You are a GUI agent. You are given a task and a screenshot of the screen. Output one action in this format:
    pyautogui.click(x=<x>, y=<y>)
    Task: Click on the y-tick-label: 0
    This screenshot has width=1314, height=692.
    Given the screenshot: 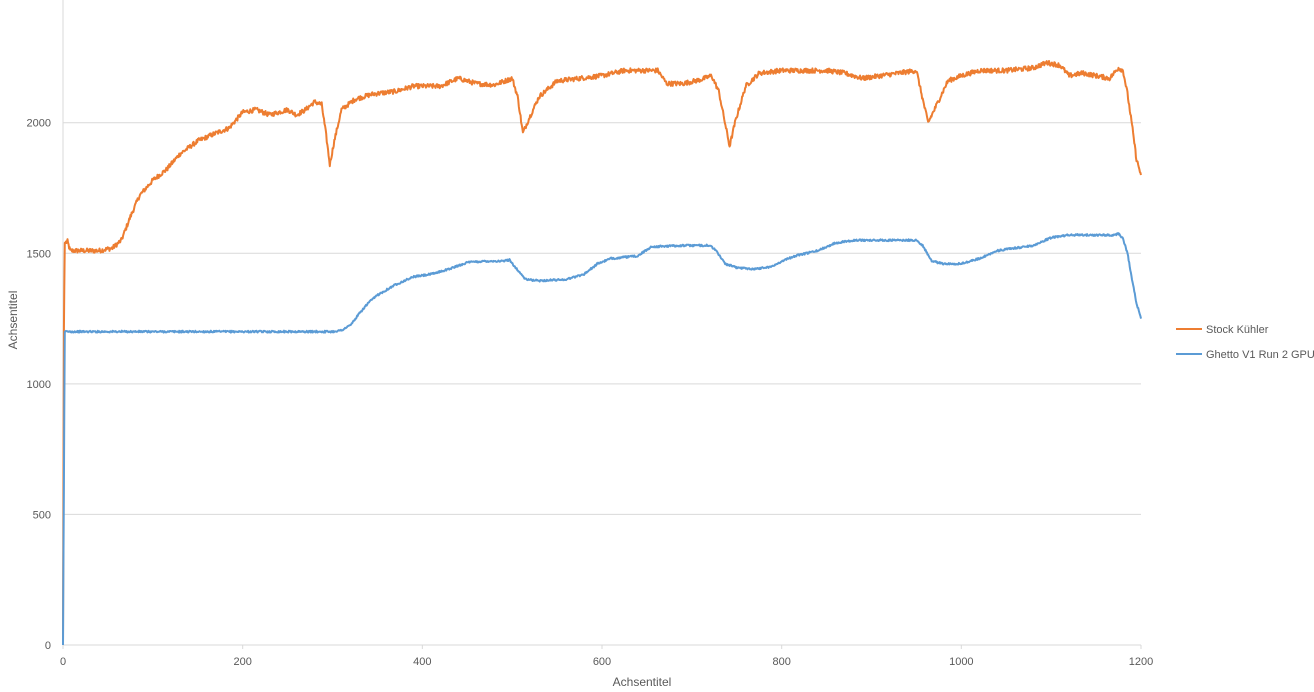 What is the action you would take?
    pyautogui.click(x=48, y=646)
    